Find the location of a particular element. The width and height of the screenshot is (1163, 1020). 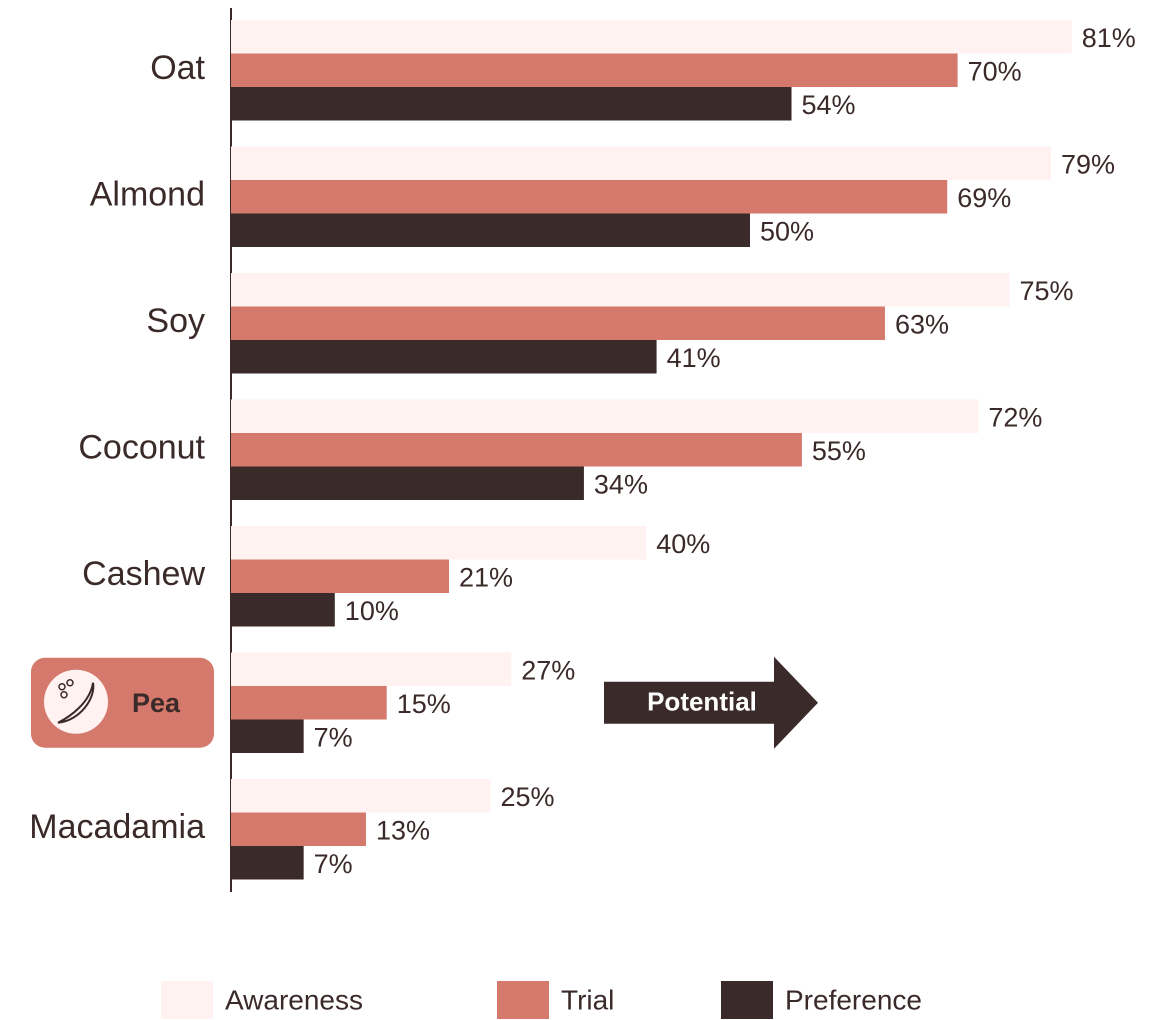

value-label: 10% is located at coordinates (372, 611).